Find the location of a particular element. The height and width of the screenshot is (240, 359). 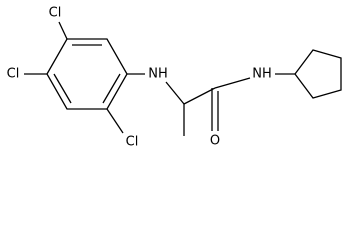

atom-label: O is located at coordinates (215, 141).